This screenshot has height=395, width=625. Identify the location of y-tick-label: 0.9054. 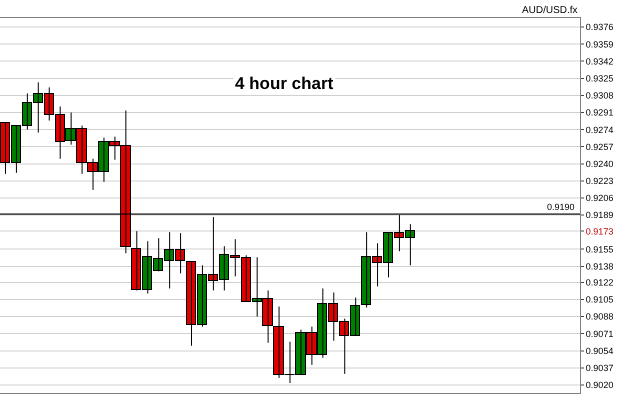
(600, 351).